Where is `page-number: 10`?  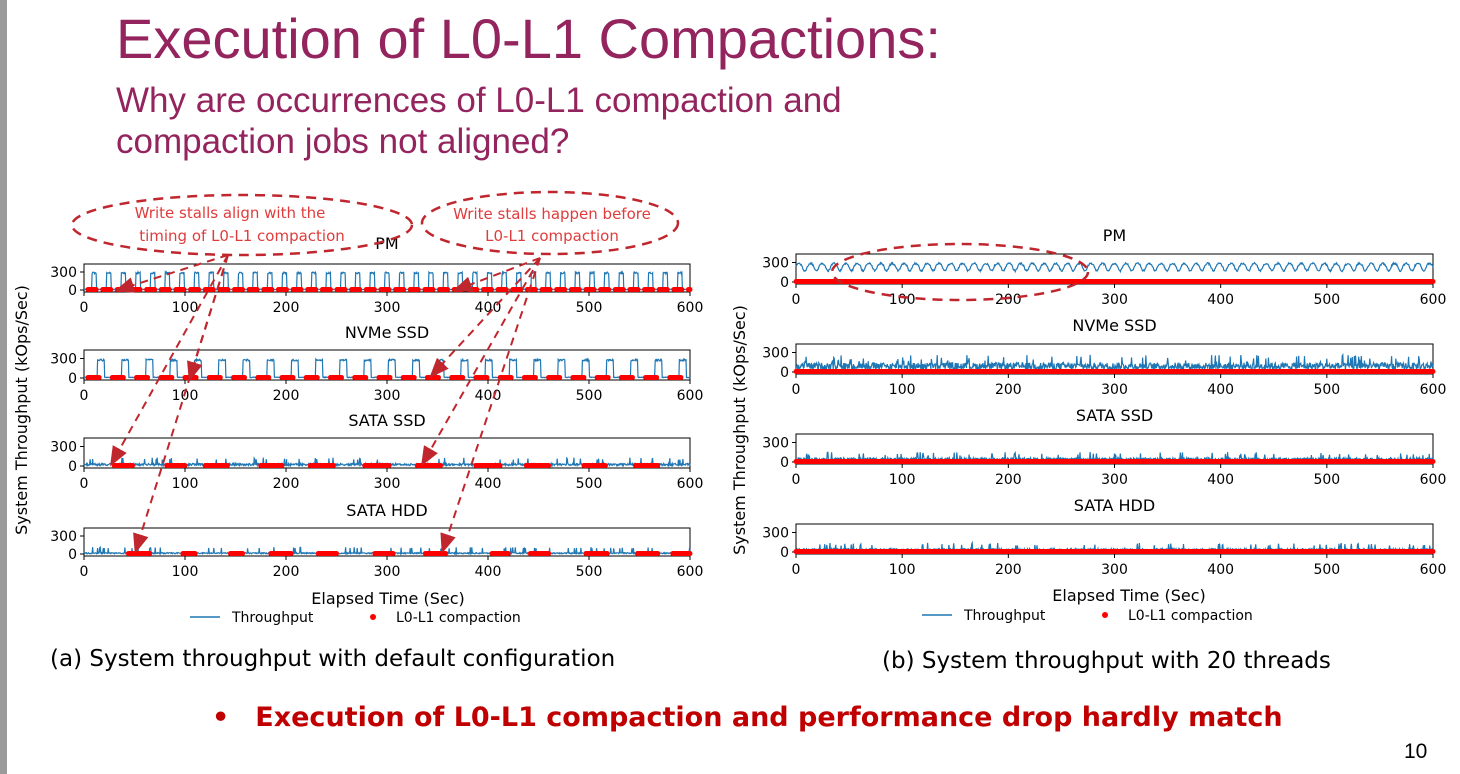
page-number: 10 is located at coordinates (1416, 751).